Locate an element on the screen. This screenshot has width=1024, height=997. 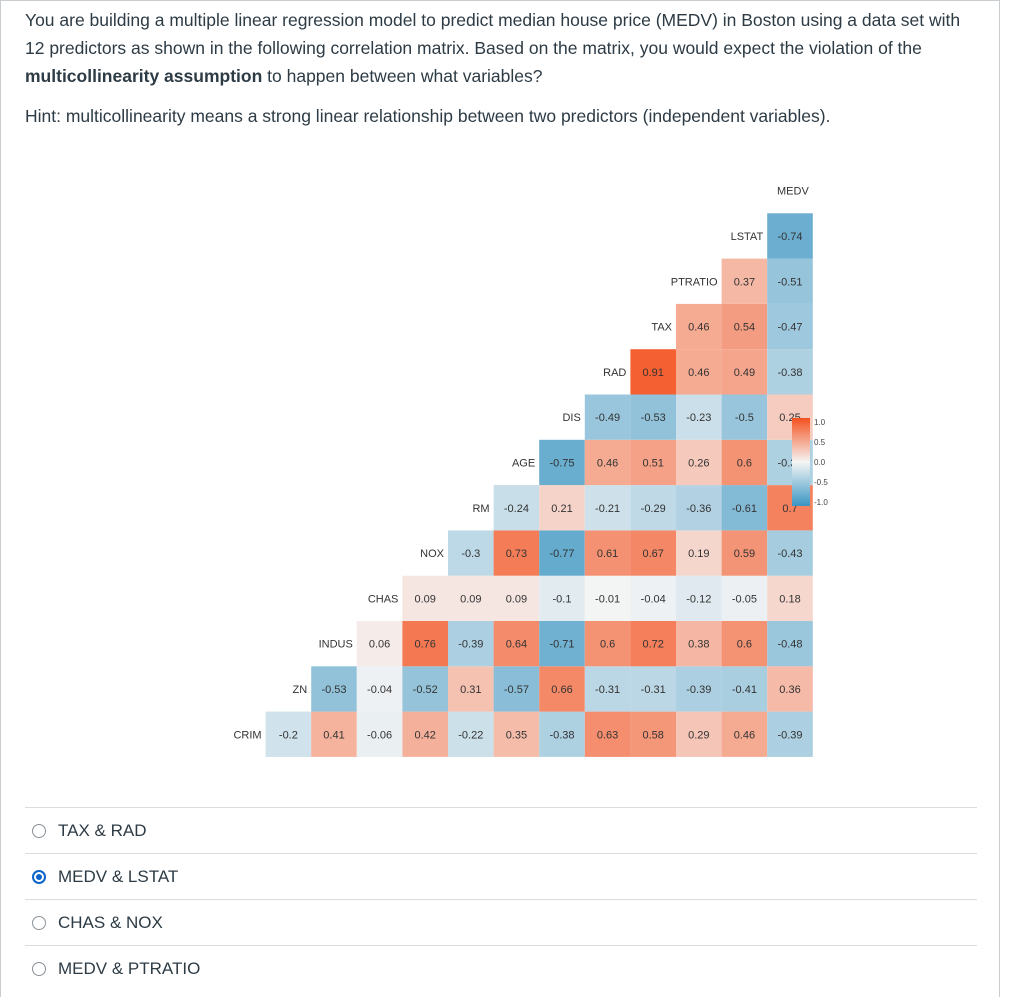
cell-value: 0.46 is located at coordinates (698, 328).